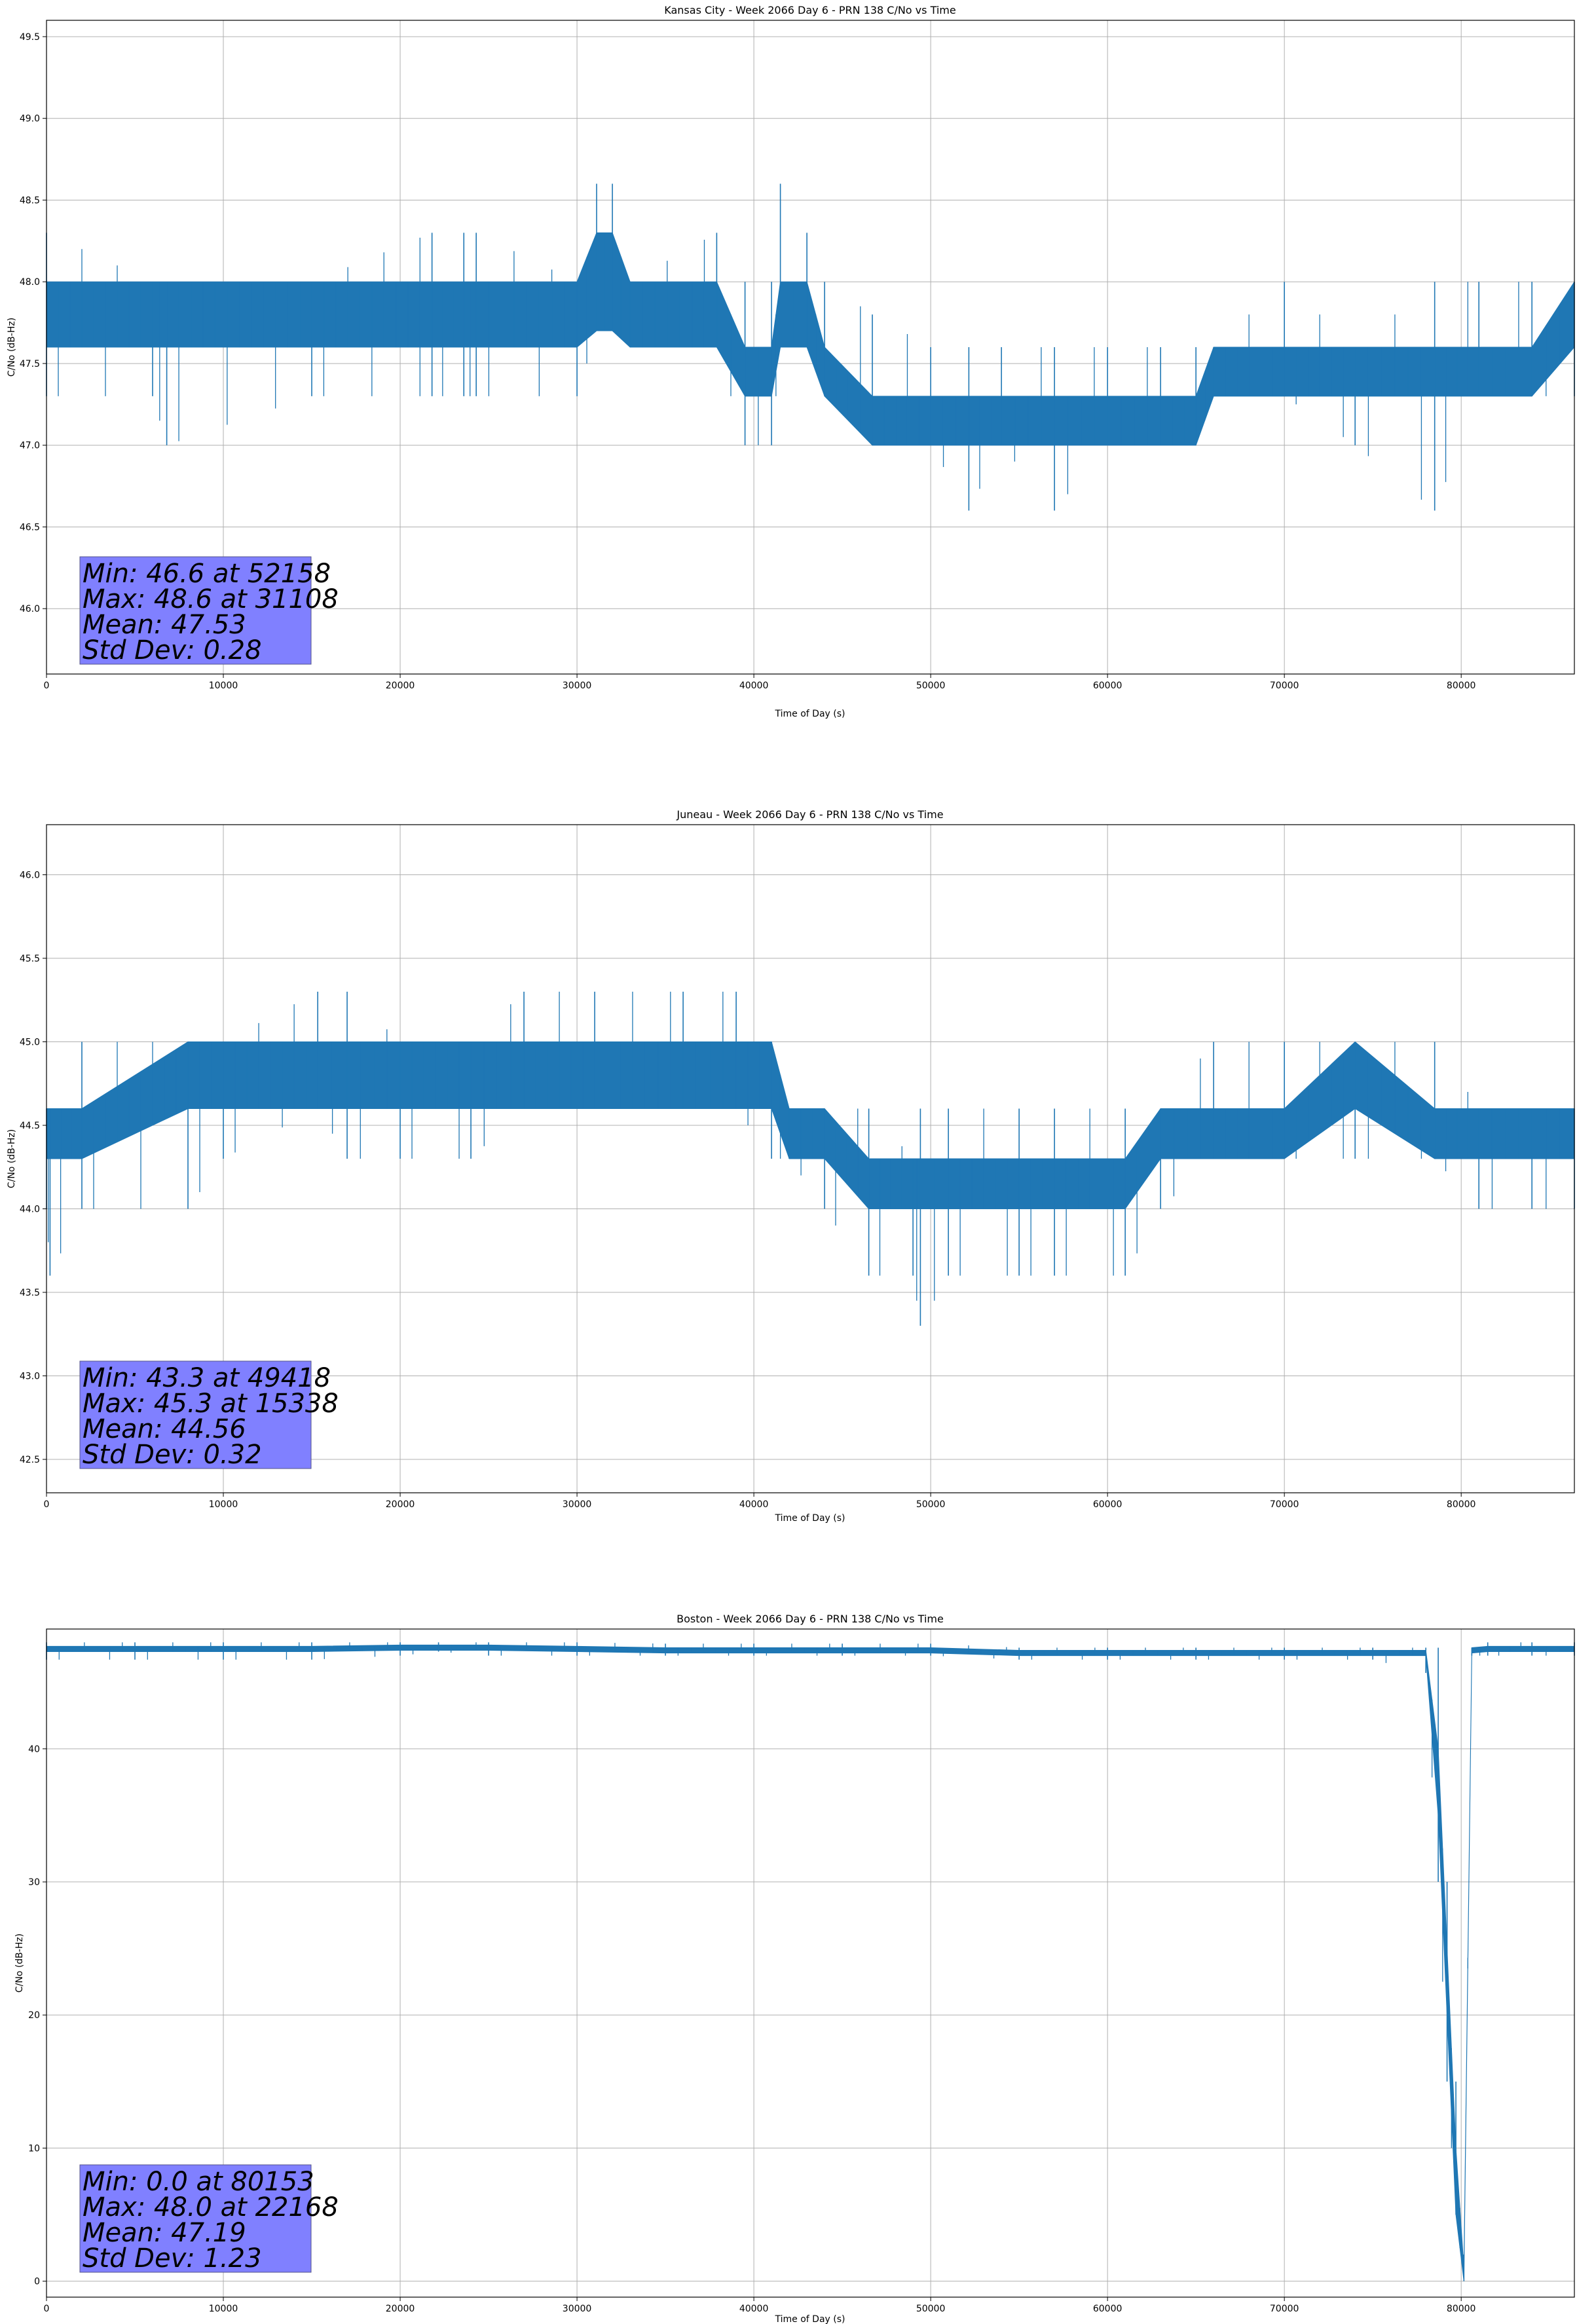 The width and height of the screenshot is (1577, 2324). What do you see at coordinates (33, 323) in the screenshot?
I see `y-axis-ticks: 46.0 46.5 47.0 47.5 48.0 48.5 49.0 49.5` at bounding box center [33, 323].